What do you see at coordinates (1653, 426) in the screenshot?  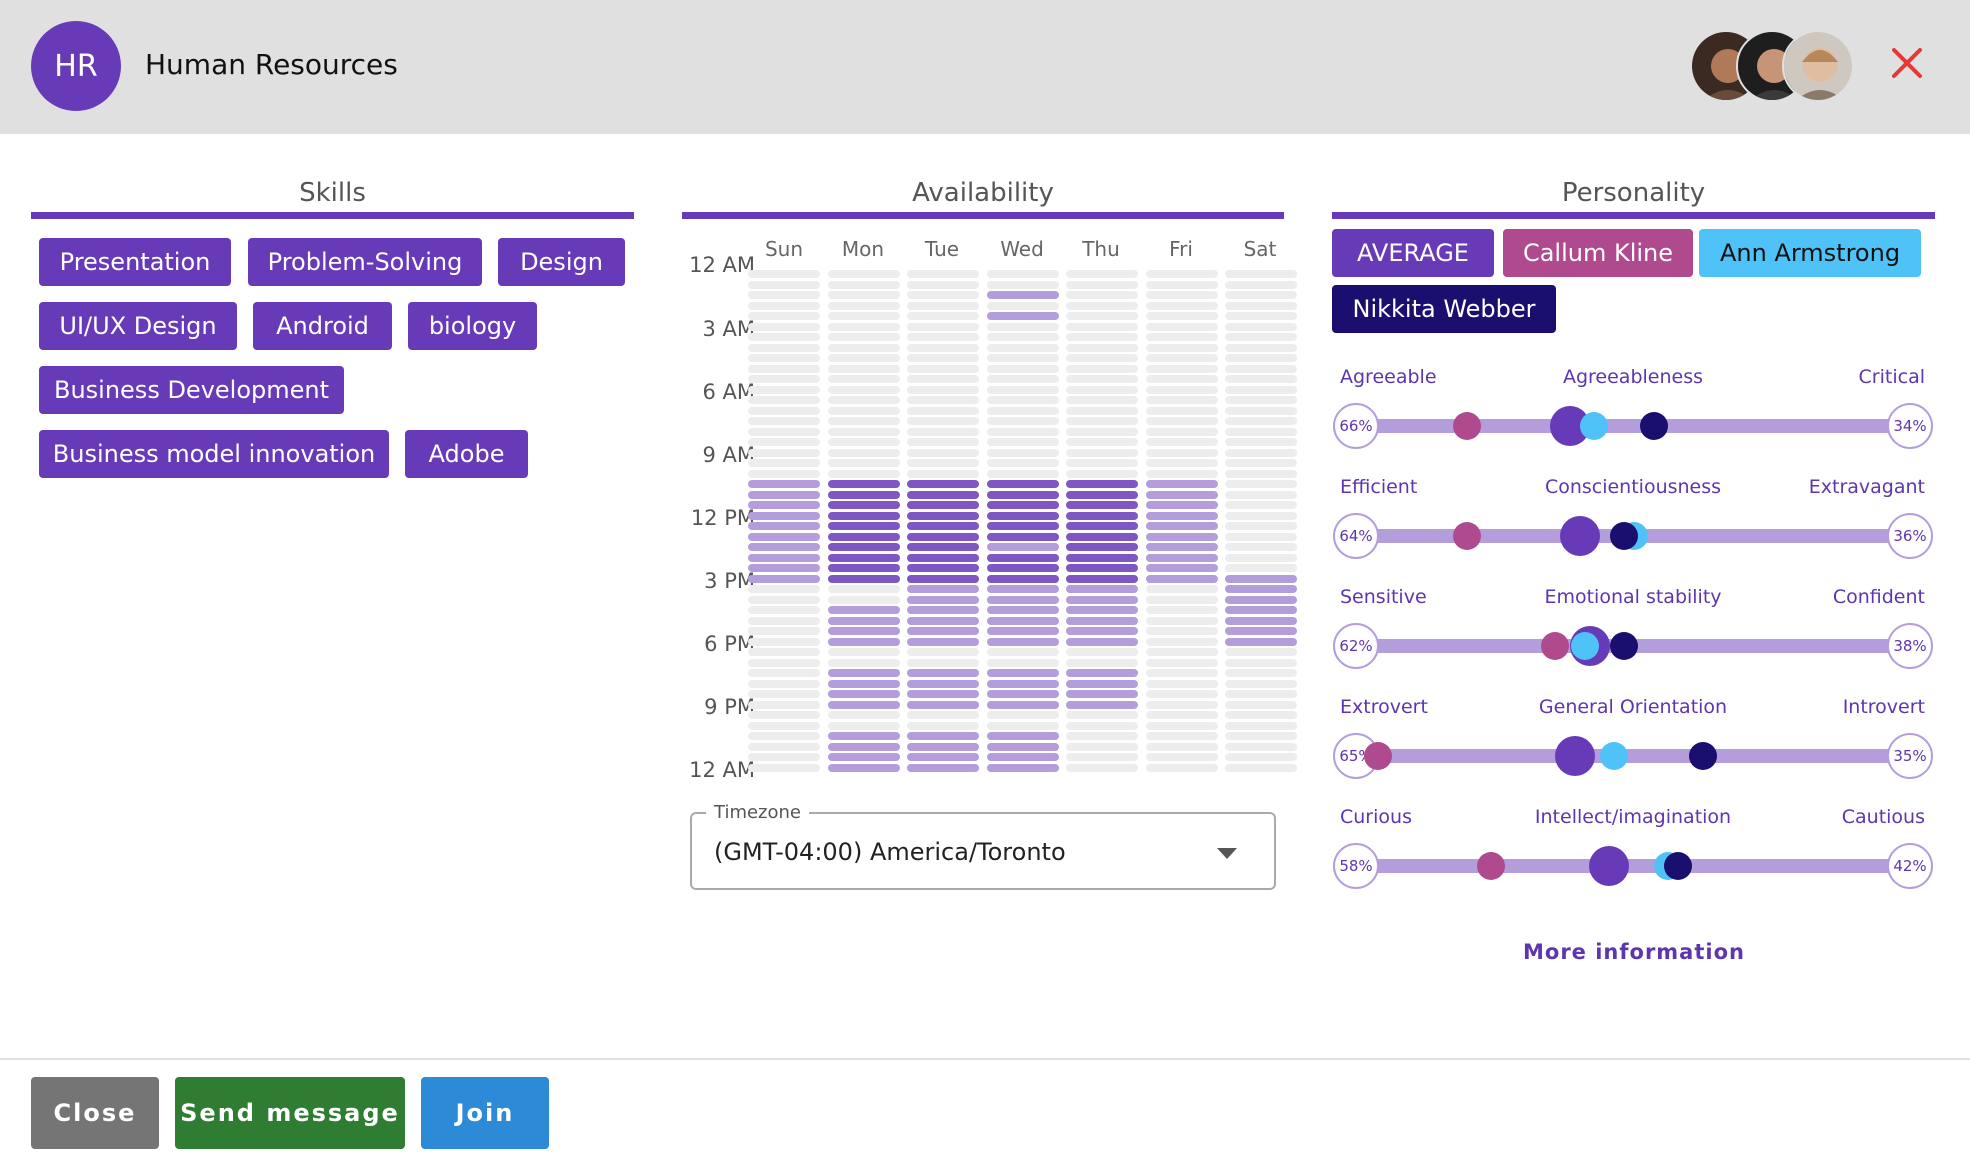 I see `nikkita-webber-marker` at bounding box center [1653, 426].